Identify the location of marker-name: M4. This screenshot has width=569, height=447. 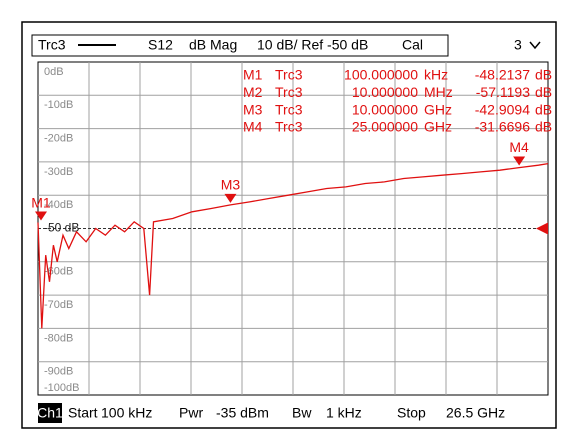
(253, 127).